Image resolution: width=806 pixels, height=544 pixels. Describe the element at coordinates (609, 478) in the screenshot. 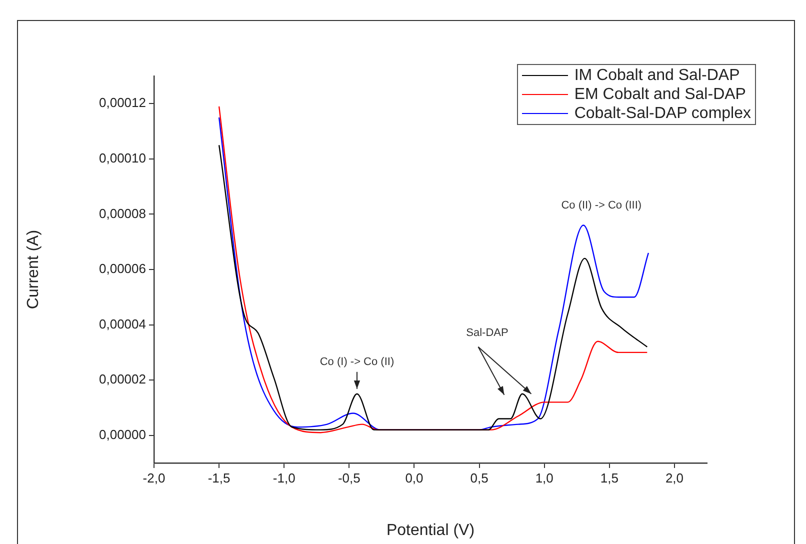

I see `x-tick-label: 1,5` at that location.